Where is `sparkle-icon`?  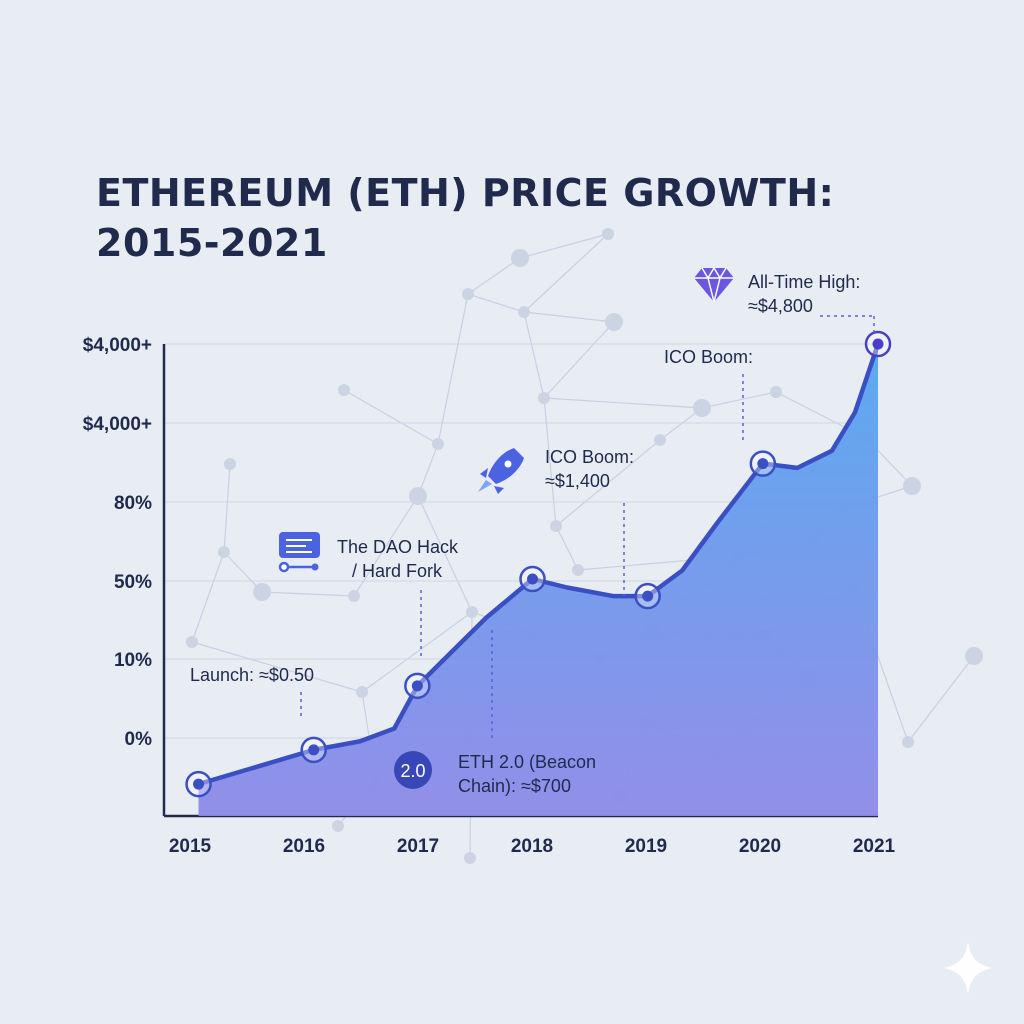
sparkle-icon is located at coordinates (968, 968).